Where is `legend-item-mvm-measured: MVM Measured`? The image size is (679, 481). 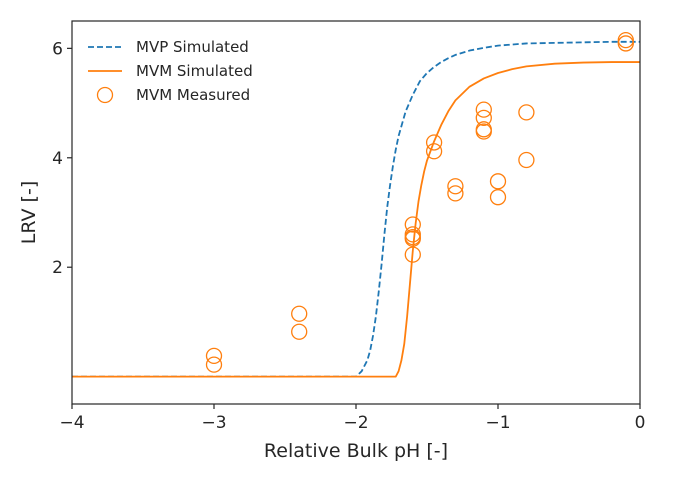 legend-item-mvm-measured: MVM Measured is located at coordinates (173, 95).